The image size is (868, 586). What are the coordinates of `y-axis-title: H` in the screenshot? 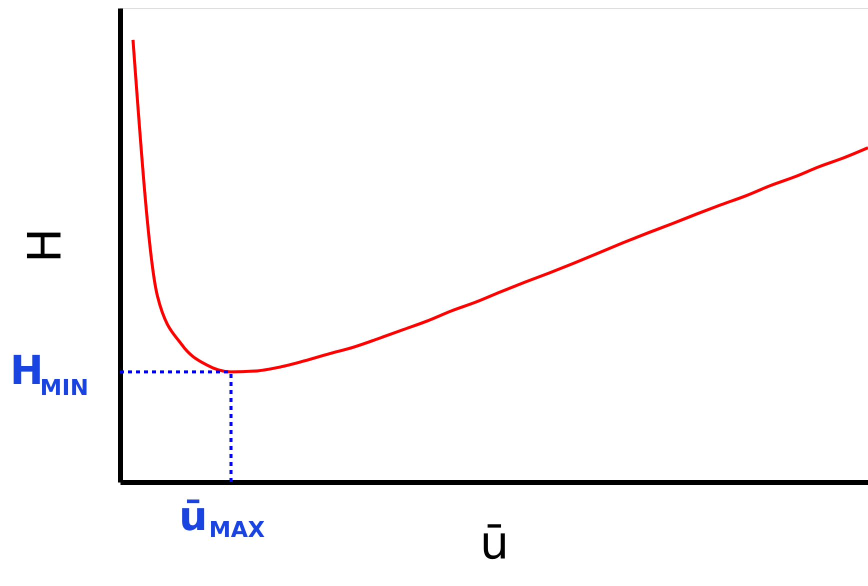 It's located at (45, 245).